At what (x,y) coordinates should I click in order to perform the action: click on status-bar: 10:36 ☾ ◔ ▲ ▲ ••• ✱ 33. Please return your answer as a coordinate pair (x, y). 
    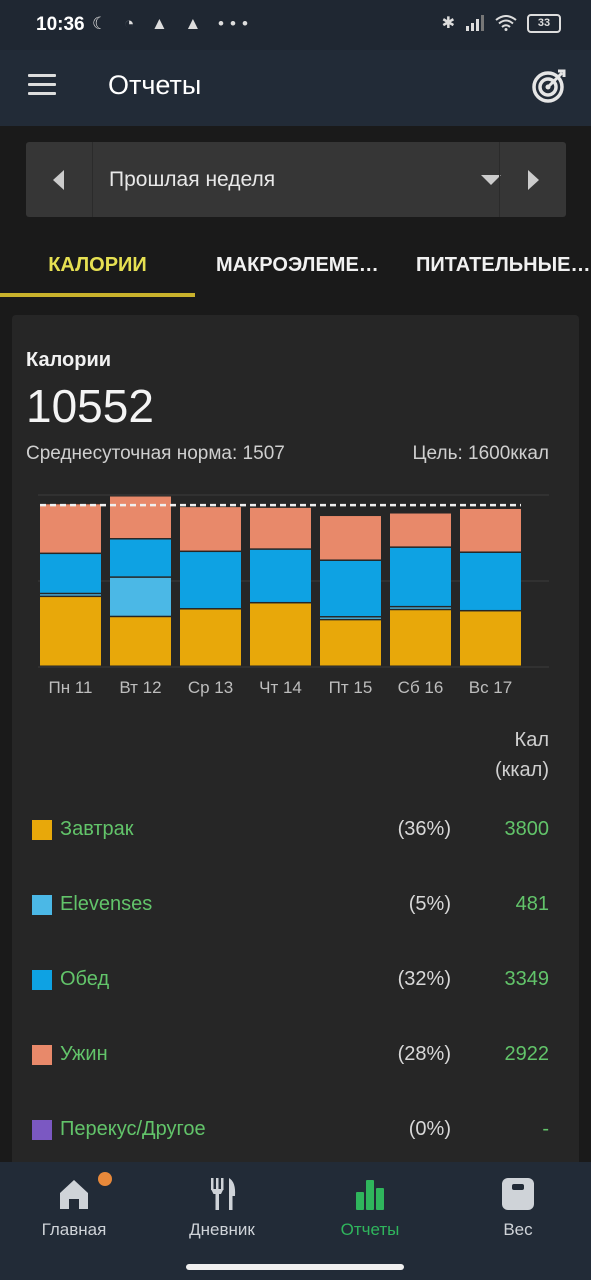
    Looking at the image, I should click on (295, 25).